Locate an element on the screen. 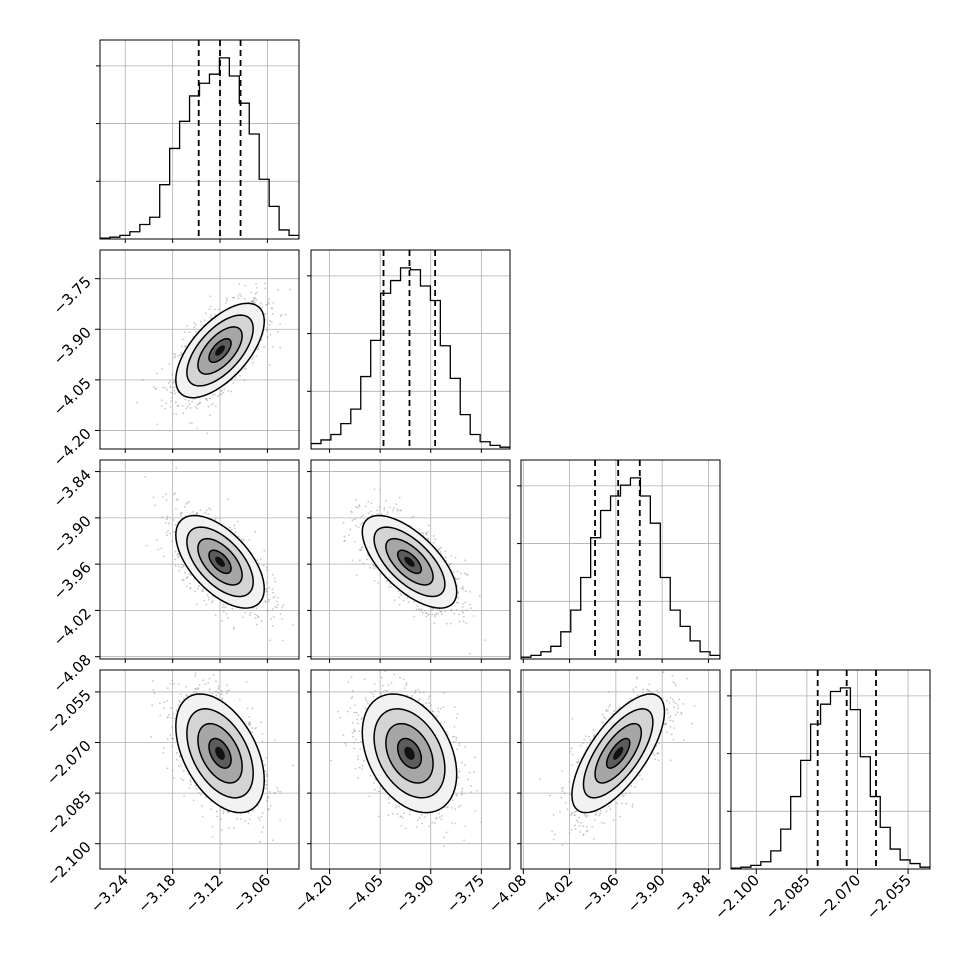 This screenshot has height=970, width=970. contour-line is located at coordinates (618, 753).